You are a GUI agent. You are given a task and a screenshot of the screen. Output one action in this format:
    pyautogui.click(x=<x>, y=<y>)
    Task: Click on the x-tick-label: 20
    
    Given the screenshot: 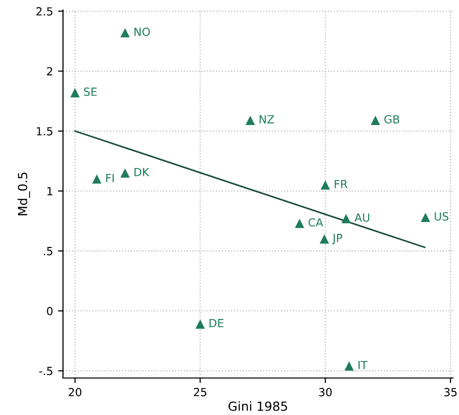 What is the action you would take?
    pyautogui.click(x=75, y=392)
    